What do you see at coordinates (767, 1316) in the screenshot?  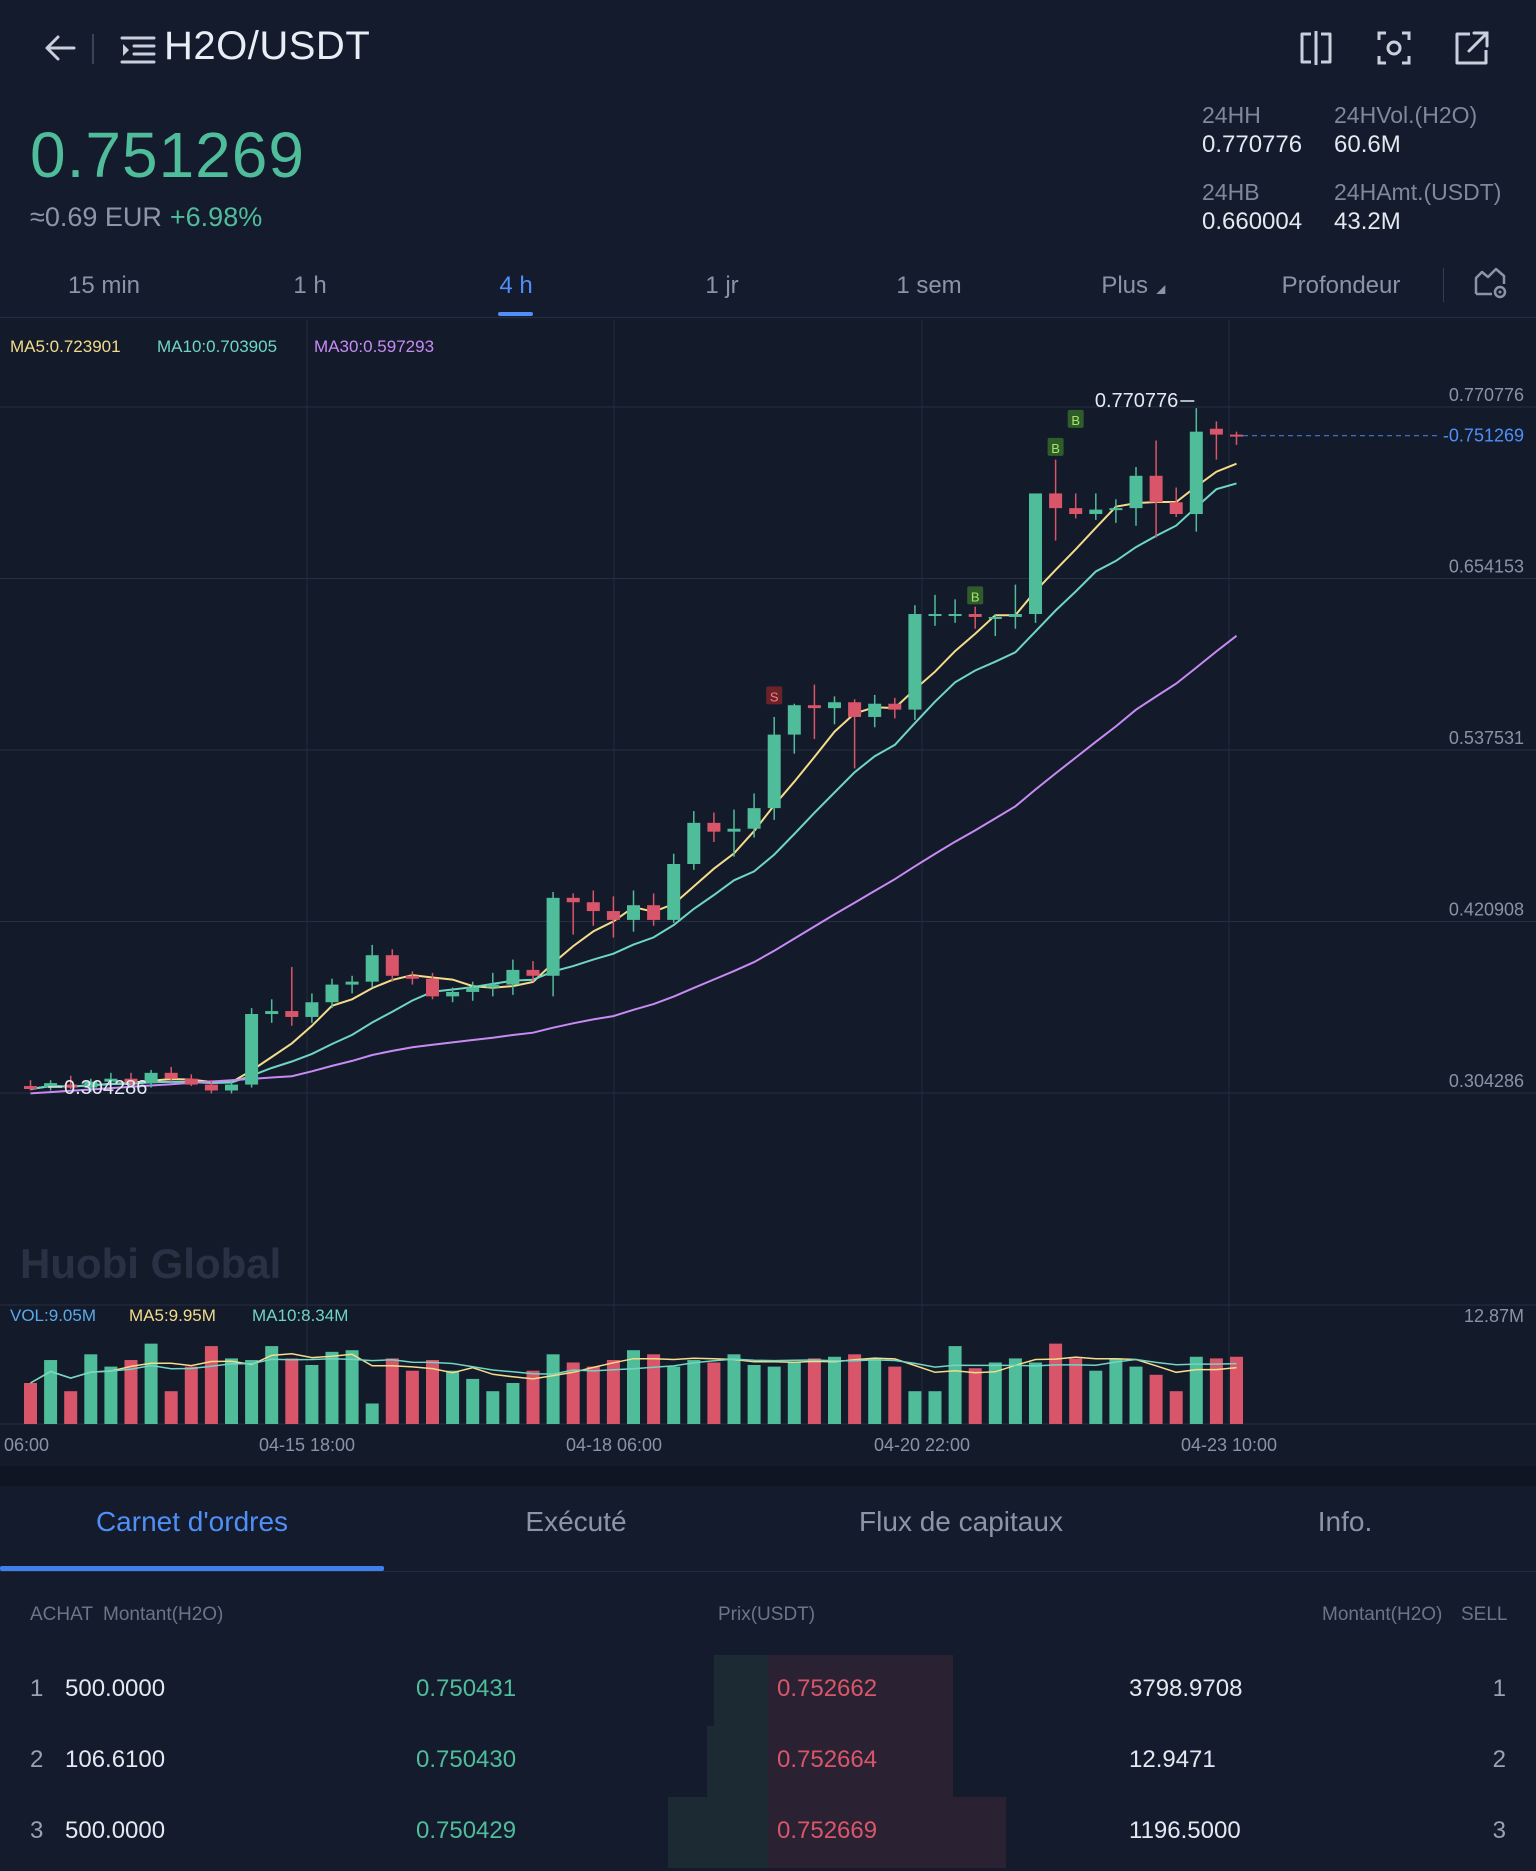 I see `volume-legend: VOL:9.05M MA5:9.95M MA10:8.34M 12.87M` at bounding box center [767, 1316].